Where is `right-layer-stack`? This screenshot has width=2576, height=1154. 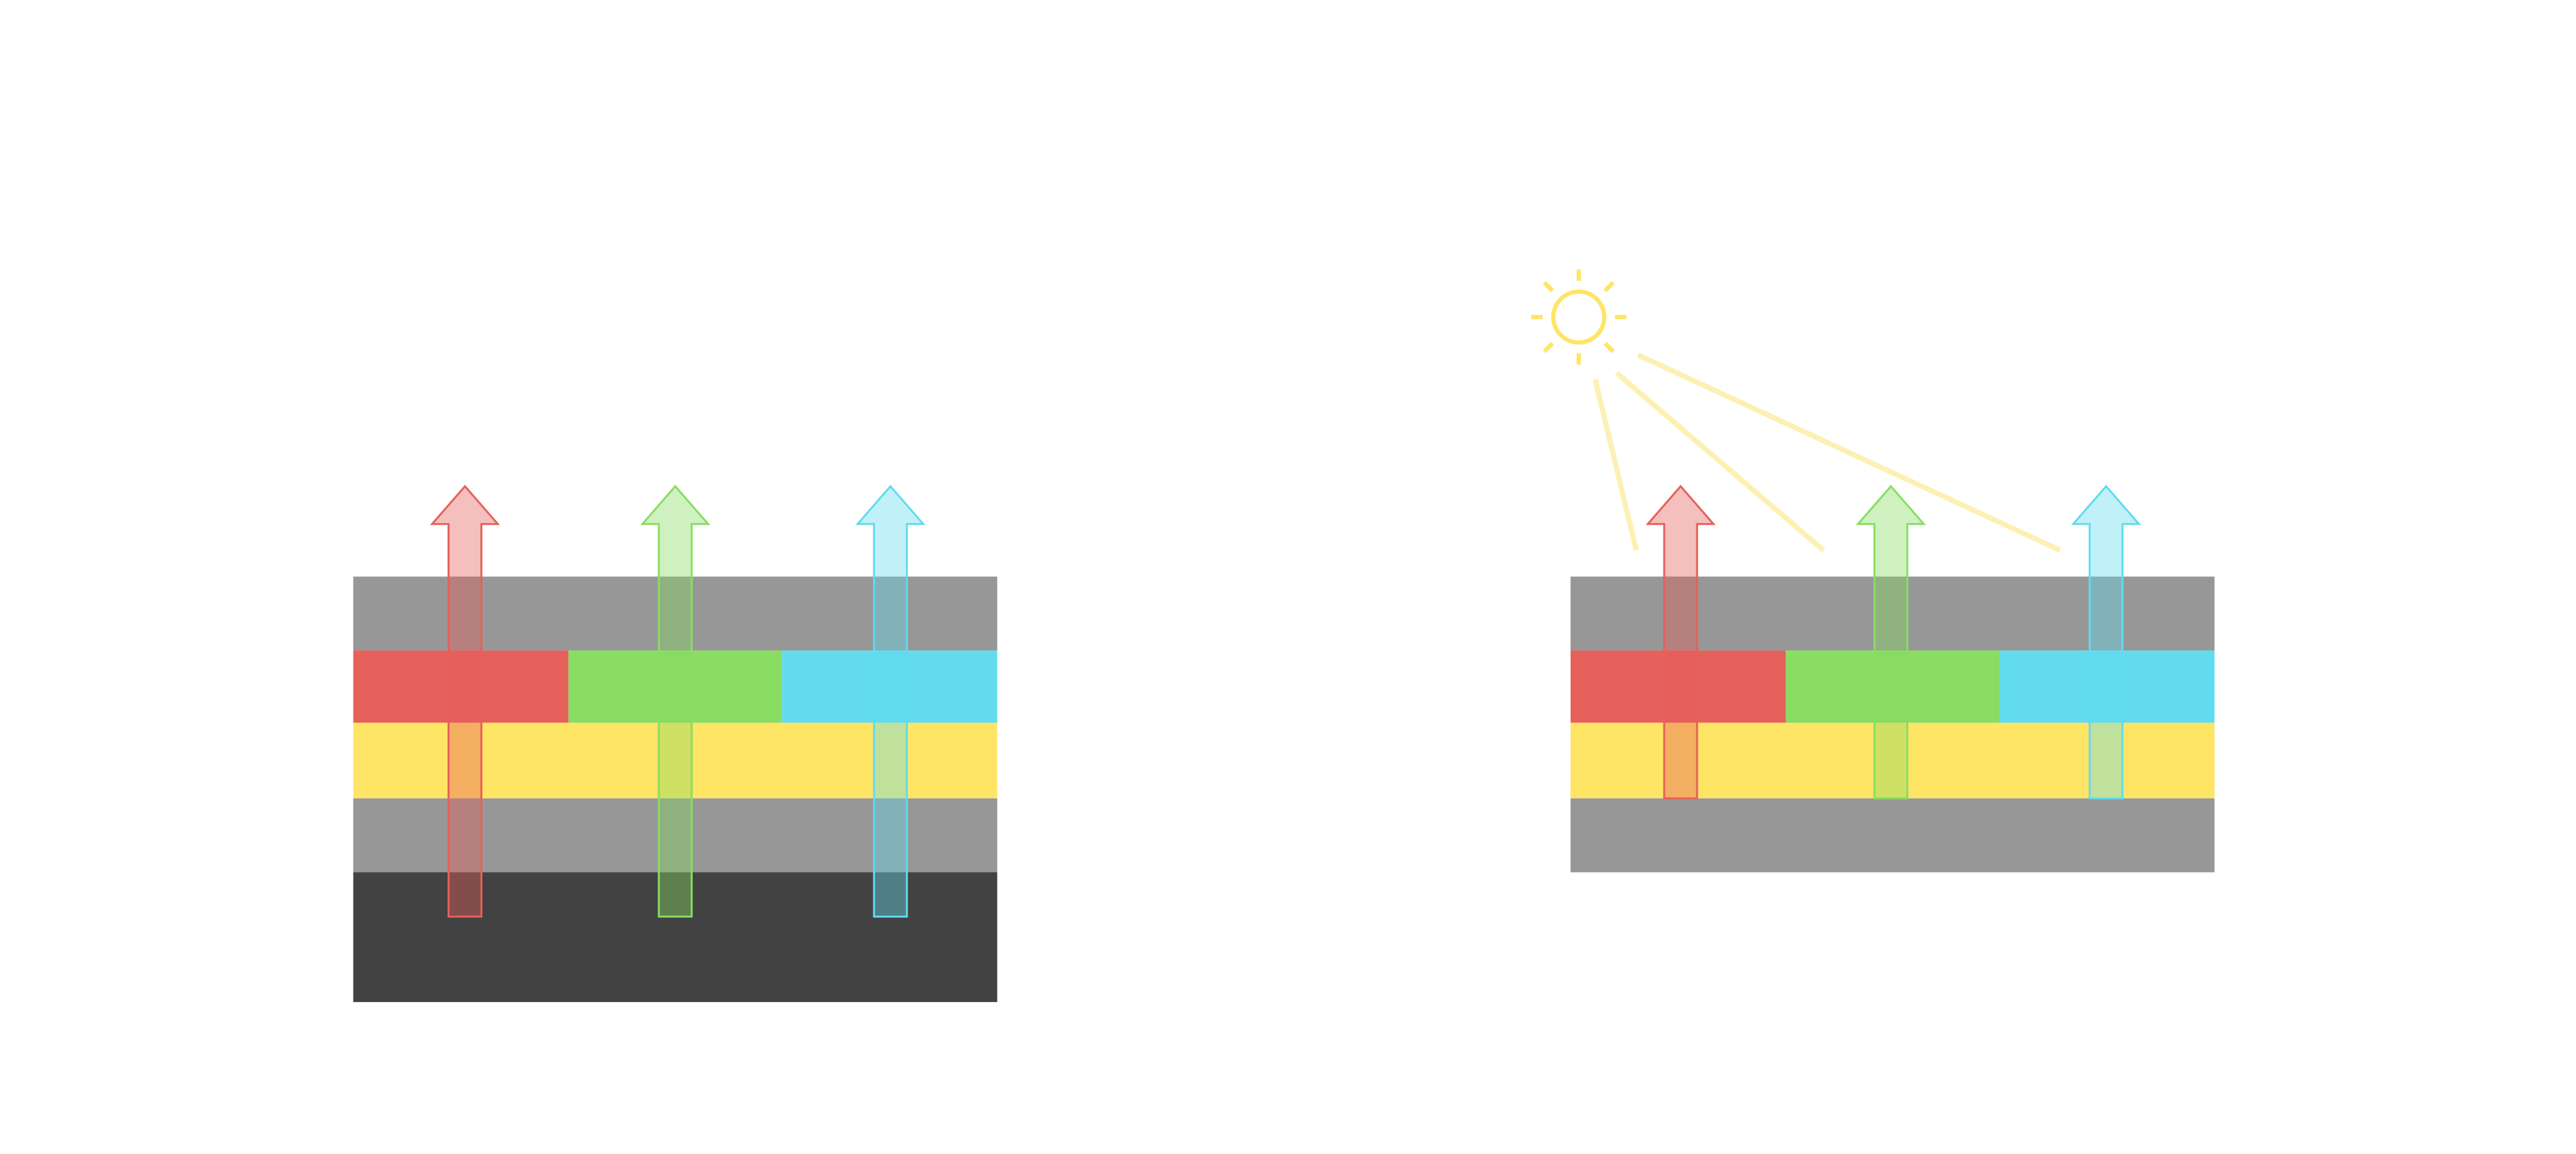 right-layer-stack is located at coordinates (1892, 724).